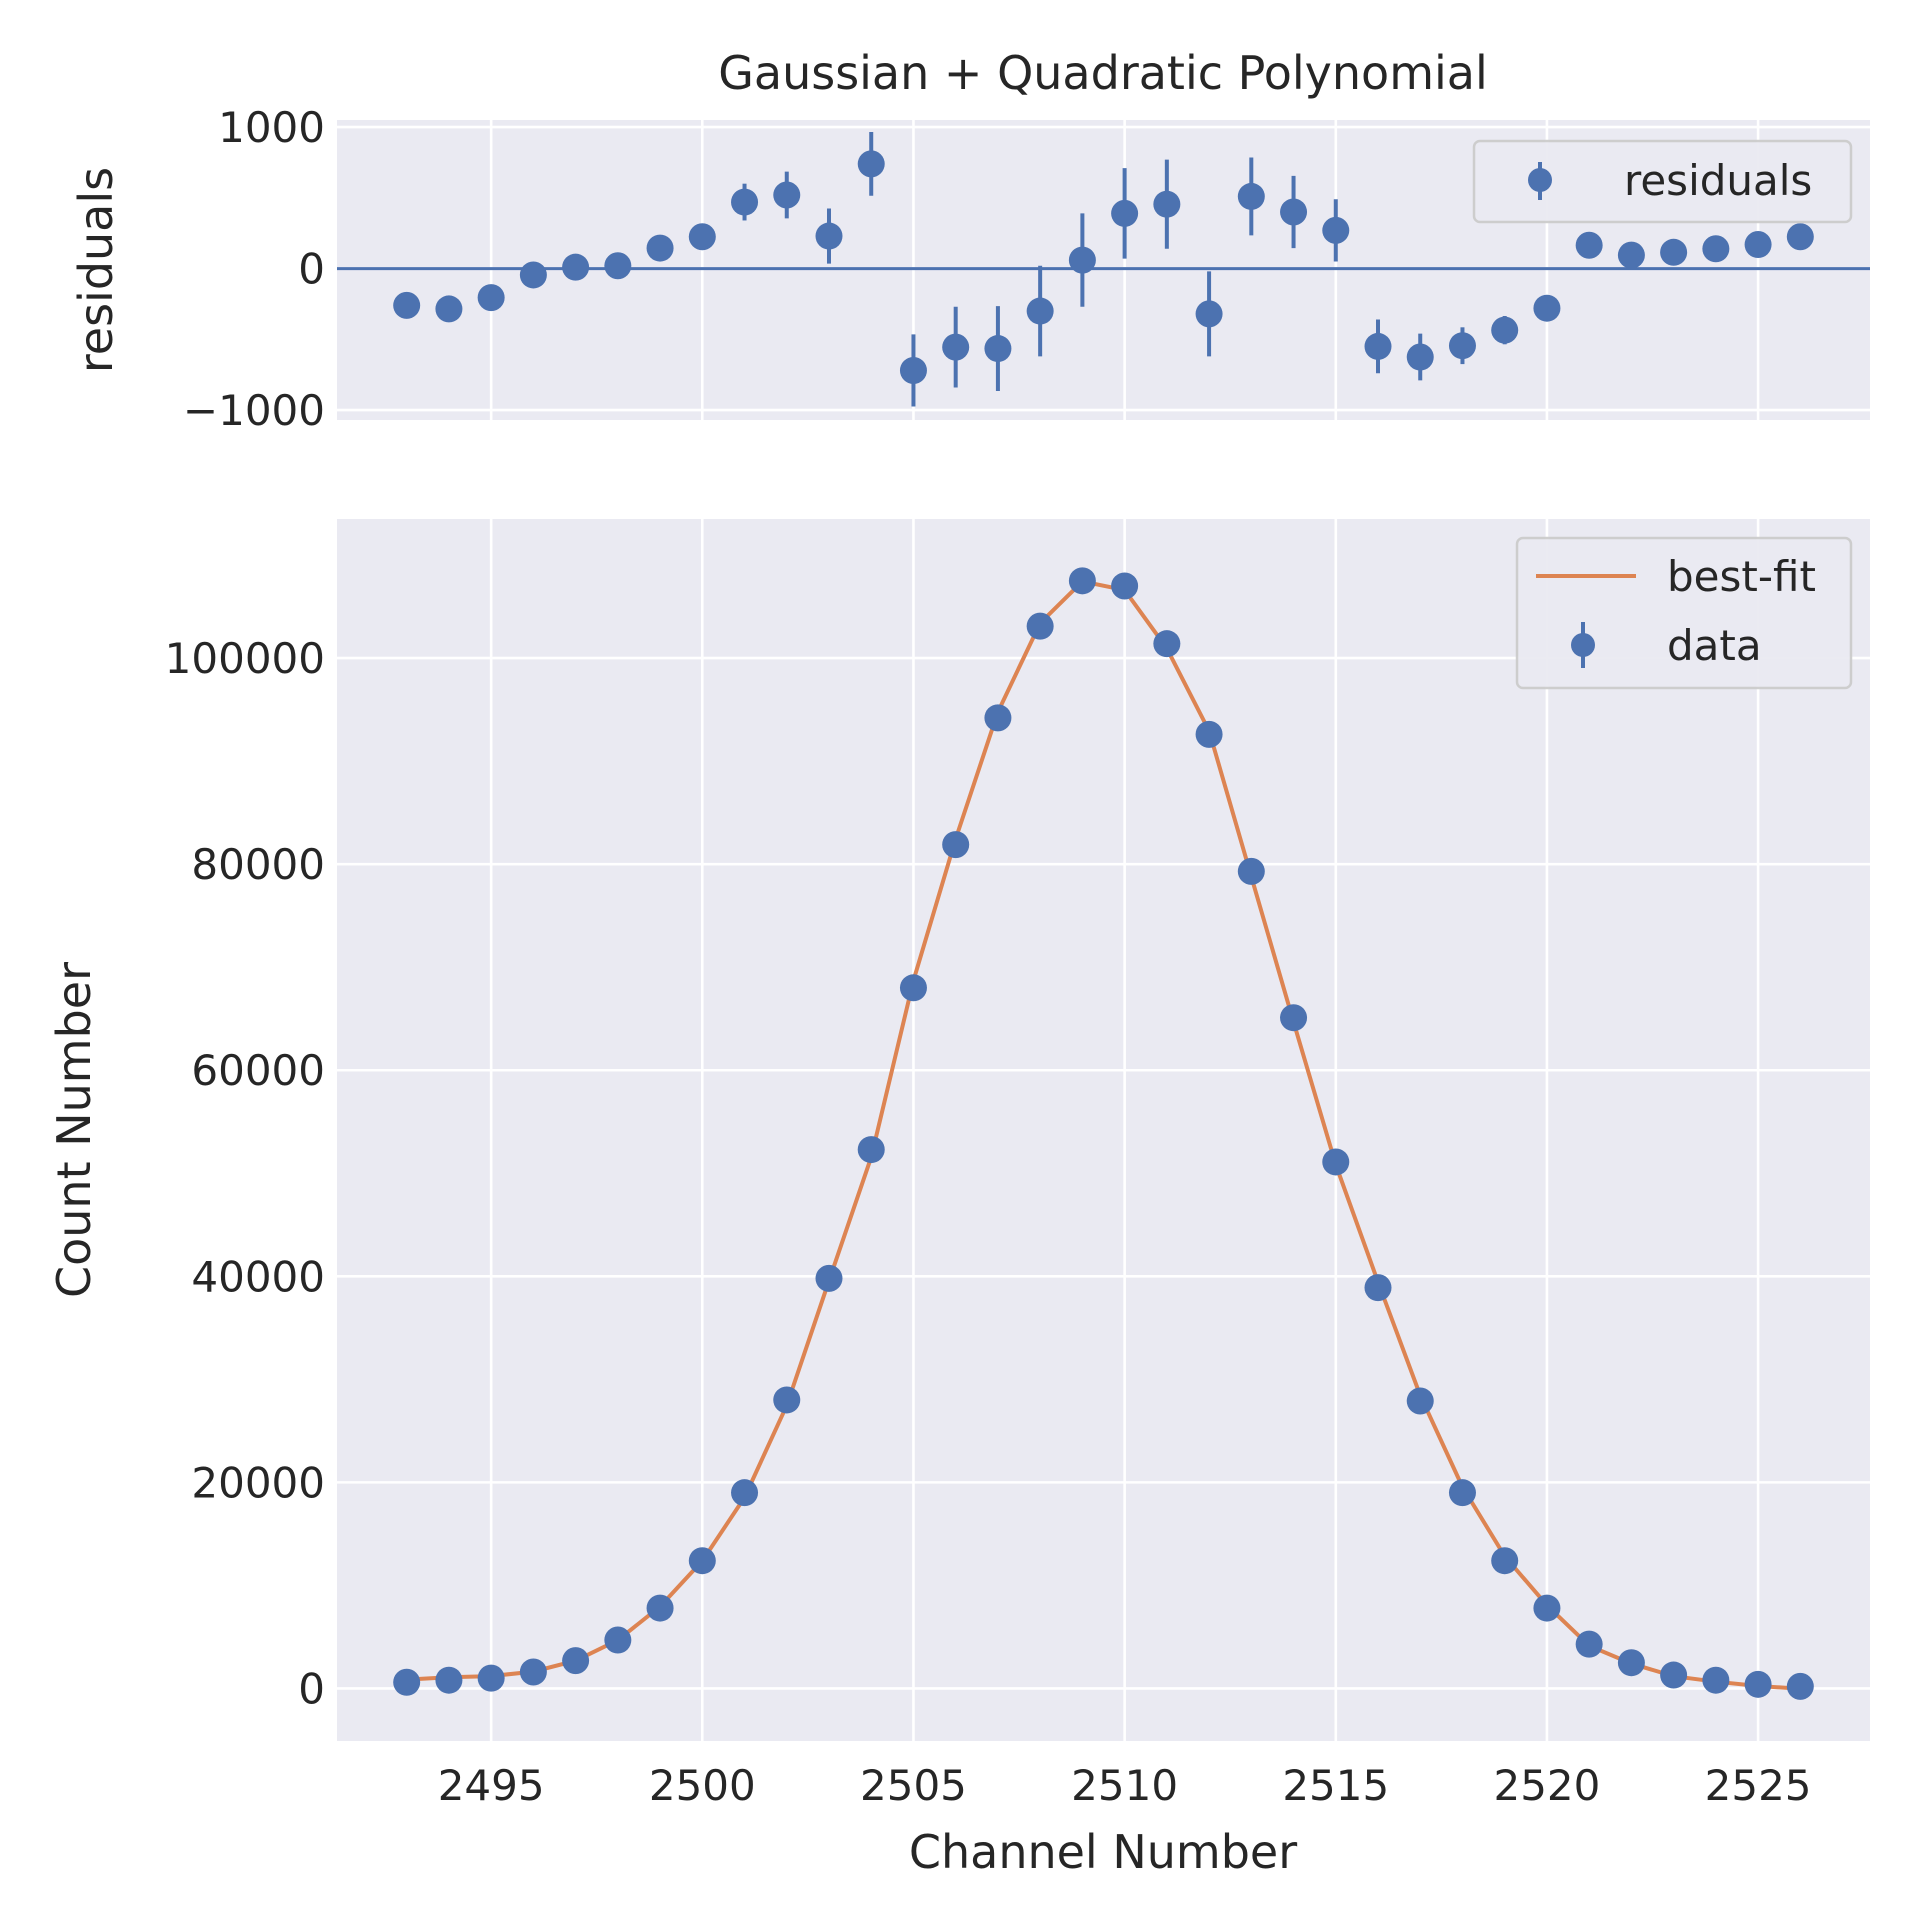  What do you see at coordinates (1714, 645) in the screenshot?
I see `data-legend-label: data` at bounding box center [1714, 645].